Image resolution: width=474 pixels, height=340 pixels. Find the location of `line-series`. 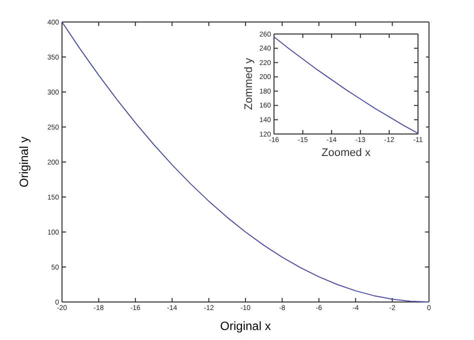

line-series is located at coordinates (346, 85).